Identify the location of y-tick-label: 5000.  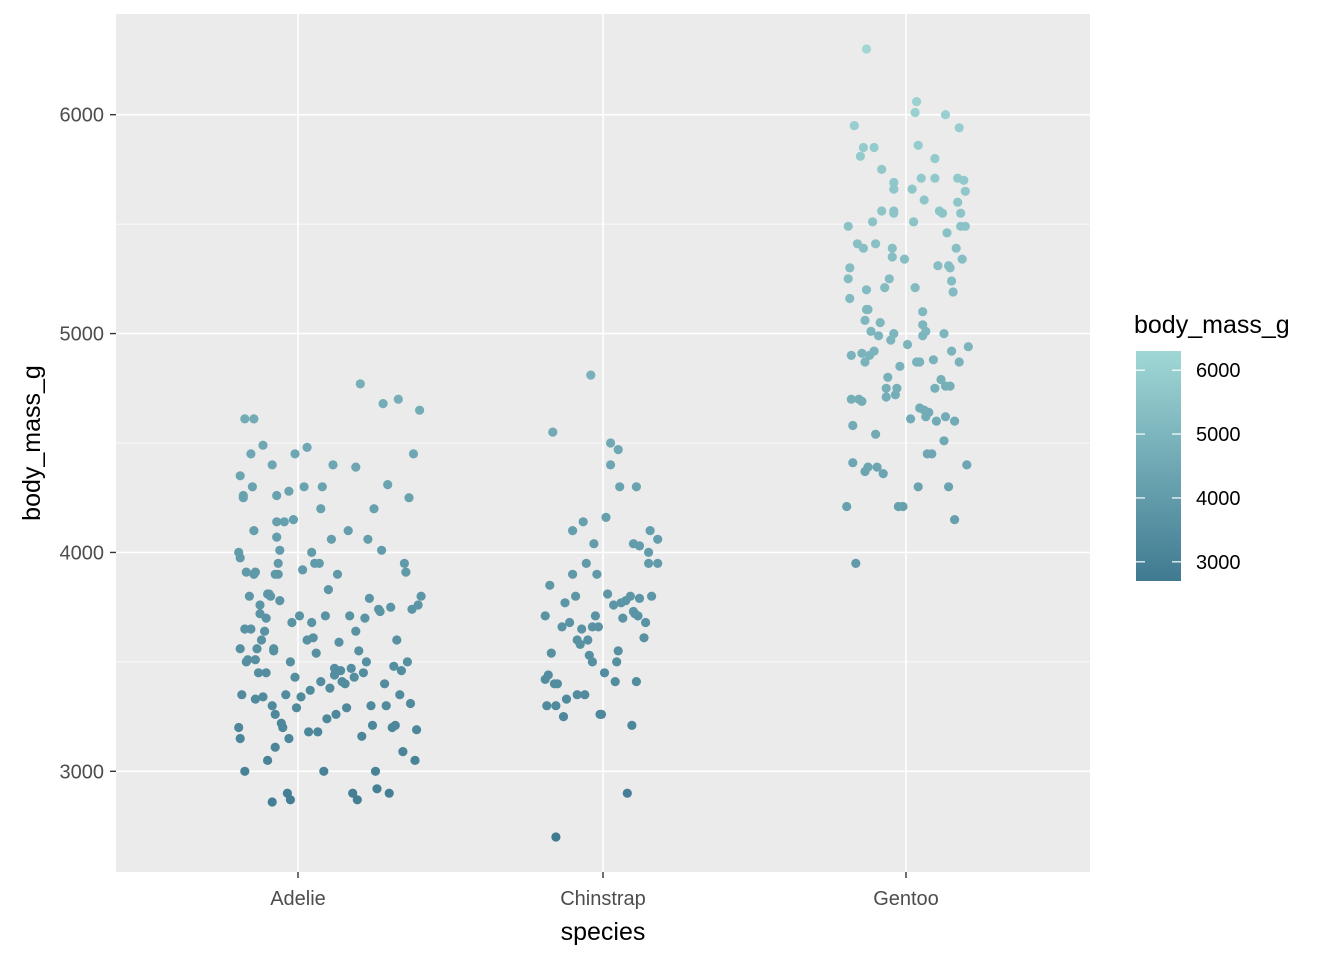
(82, 335).